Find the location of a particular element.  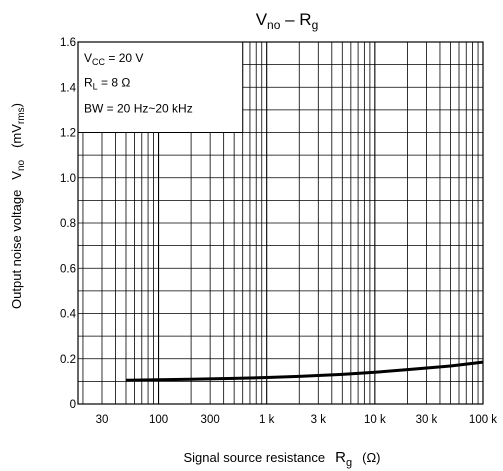

y-tick-label: 0.8 is located at coordinates (68, 224).